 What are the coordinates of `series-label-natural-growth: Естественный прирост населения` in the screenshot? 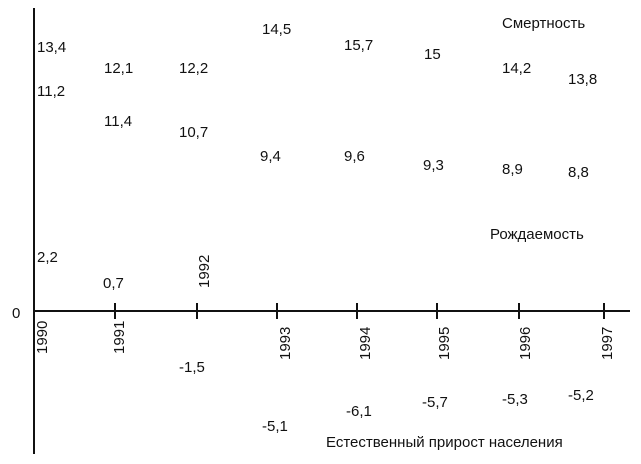 It's located at (444, 442).